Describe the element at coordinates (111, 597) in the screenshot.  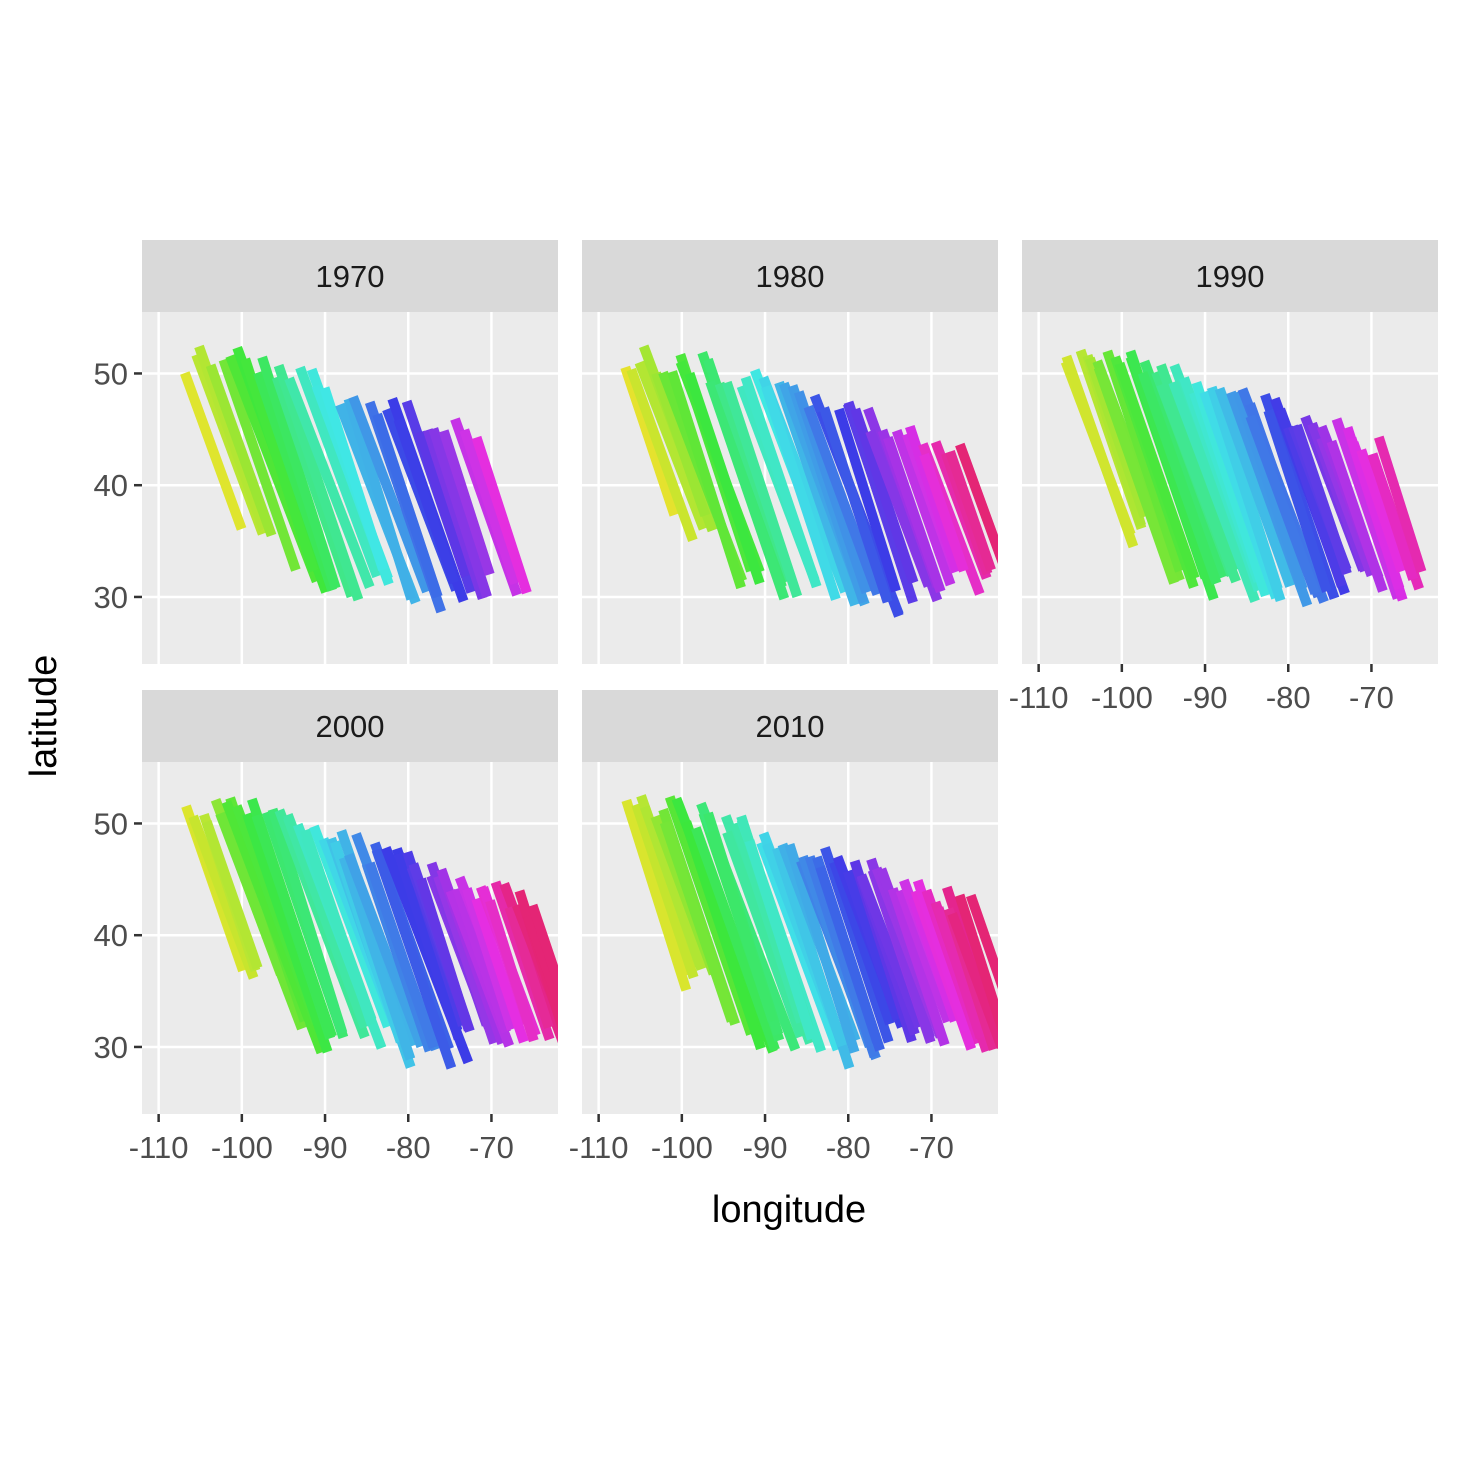
I see `y-tick-label: 30` at that location.